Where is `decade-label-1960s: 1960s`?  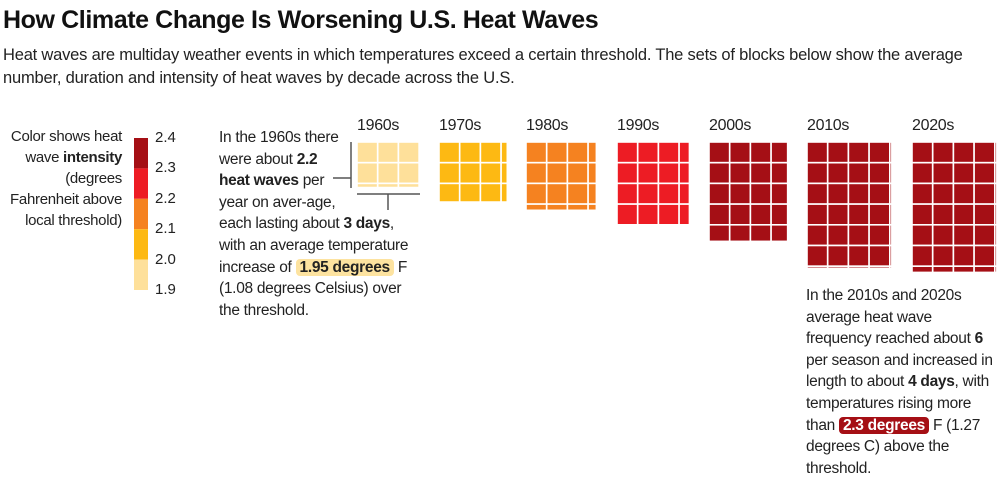 decade-label-1960s: 1960s is located at coordinates (378, 125).